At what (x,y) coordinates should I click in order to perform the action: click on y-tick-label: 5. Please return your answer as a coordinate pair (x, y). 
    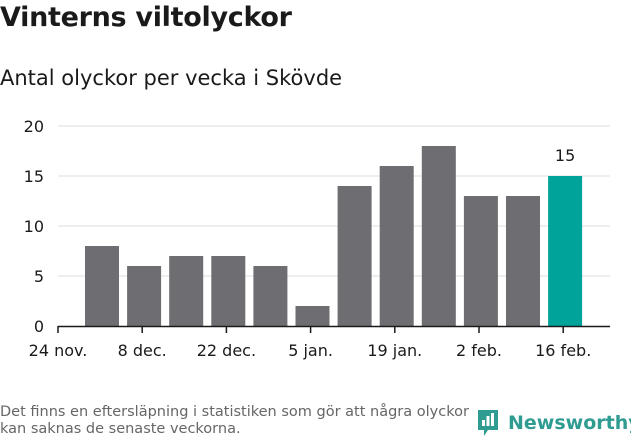
    Looking at the image, I should click on (39, 276).